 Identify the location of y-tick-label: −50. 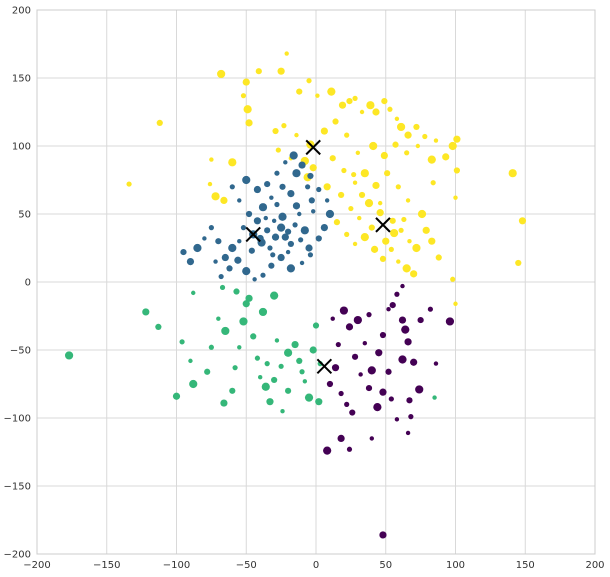
(20, 351).